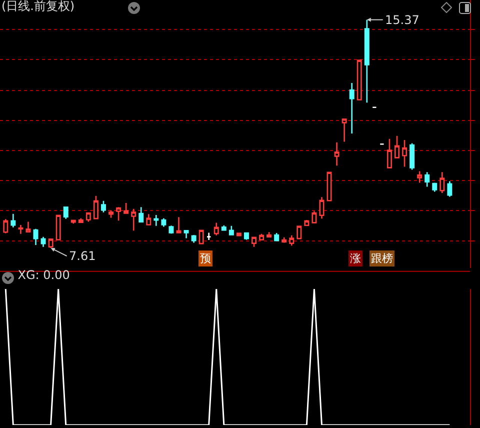 The width and height of the screenshot is (480, 428). I want to click on annotation: 跟榜, so click(382, 258).